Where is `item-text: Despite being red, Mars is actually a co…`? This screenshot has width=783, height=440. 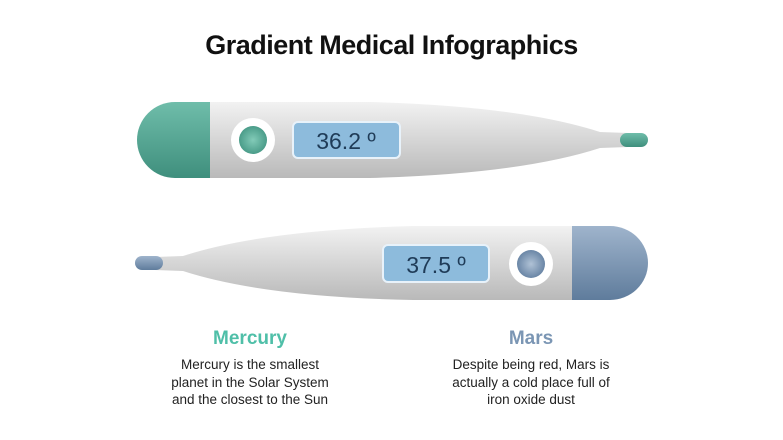
item-text: Despite being red, Mars is actually a co… is located at coordinates (531, 382).